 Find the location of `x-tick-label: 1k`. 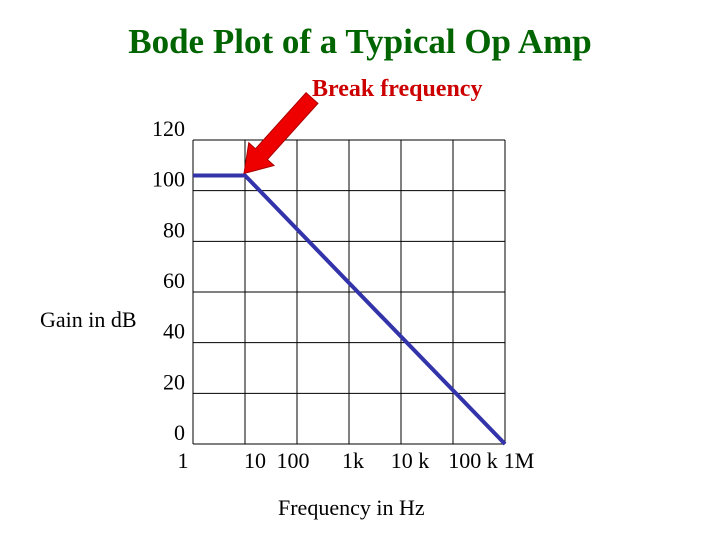

x-tick-label: 1k is located at coordinates (353, 460).